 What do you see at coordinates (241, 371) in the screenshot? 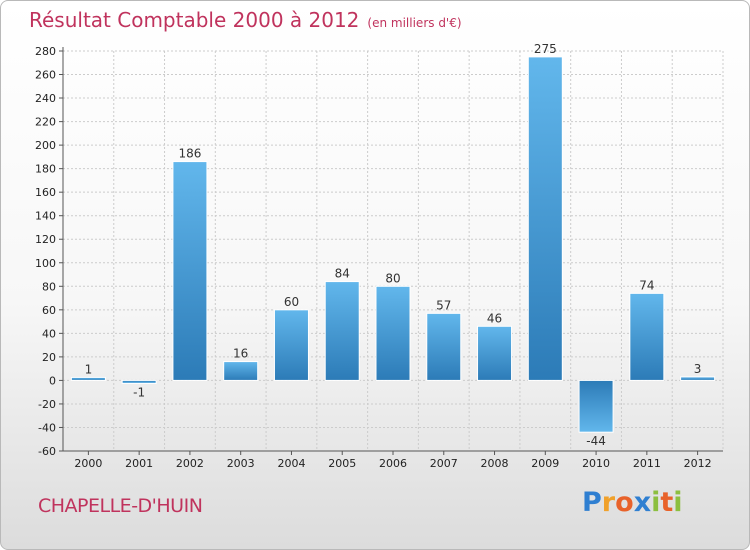
I see `bar-2003` at bounding box center [241, 371].